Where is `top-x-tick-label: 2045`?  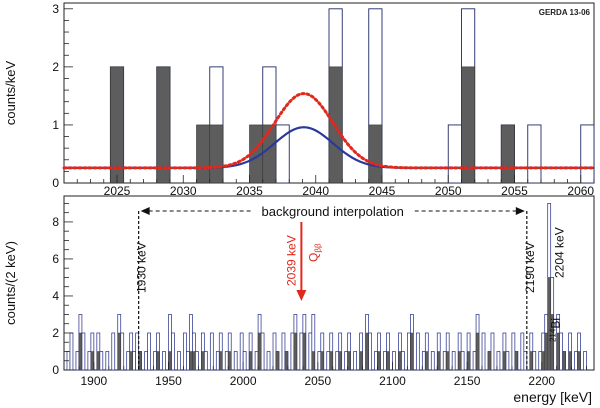
top-x-tick-label: 2045 is located at coordinates (382, 191).